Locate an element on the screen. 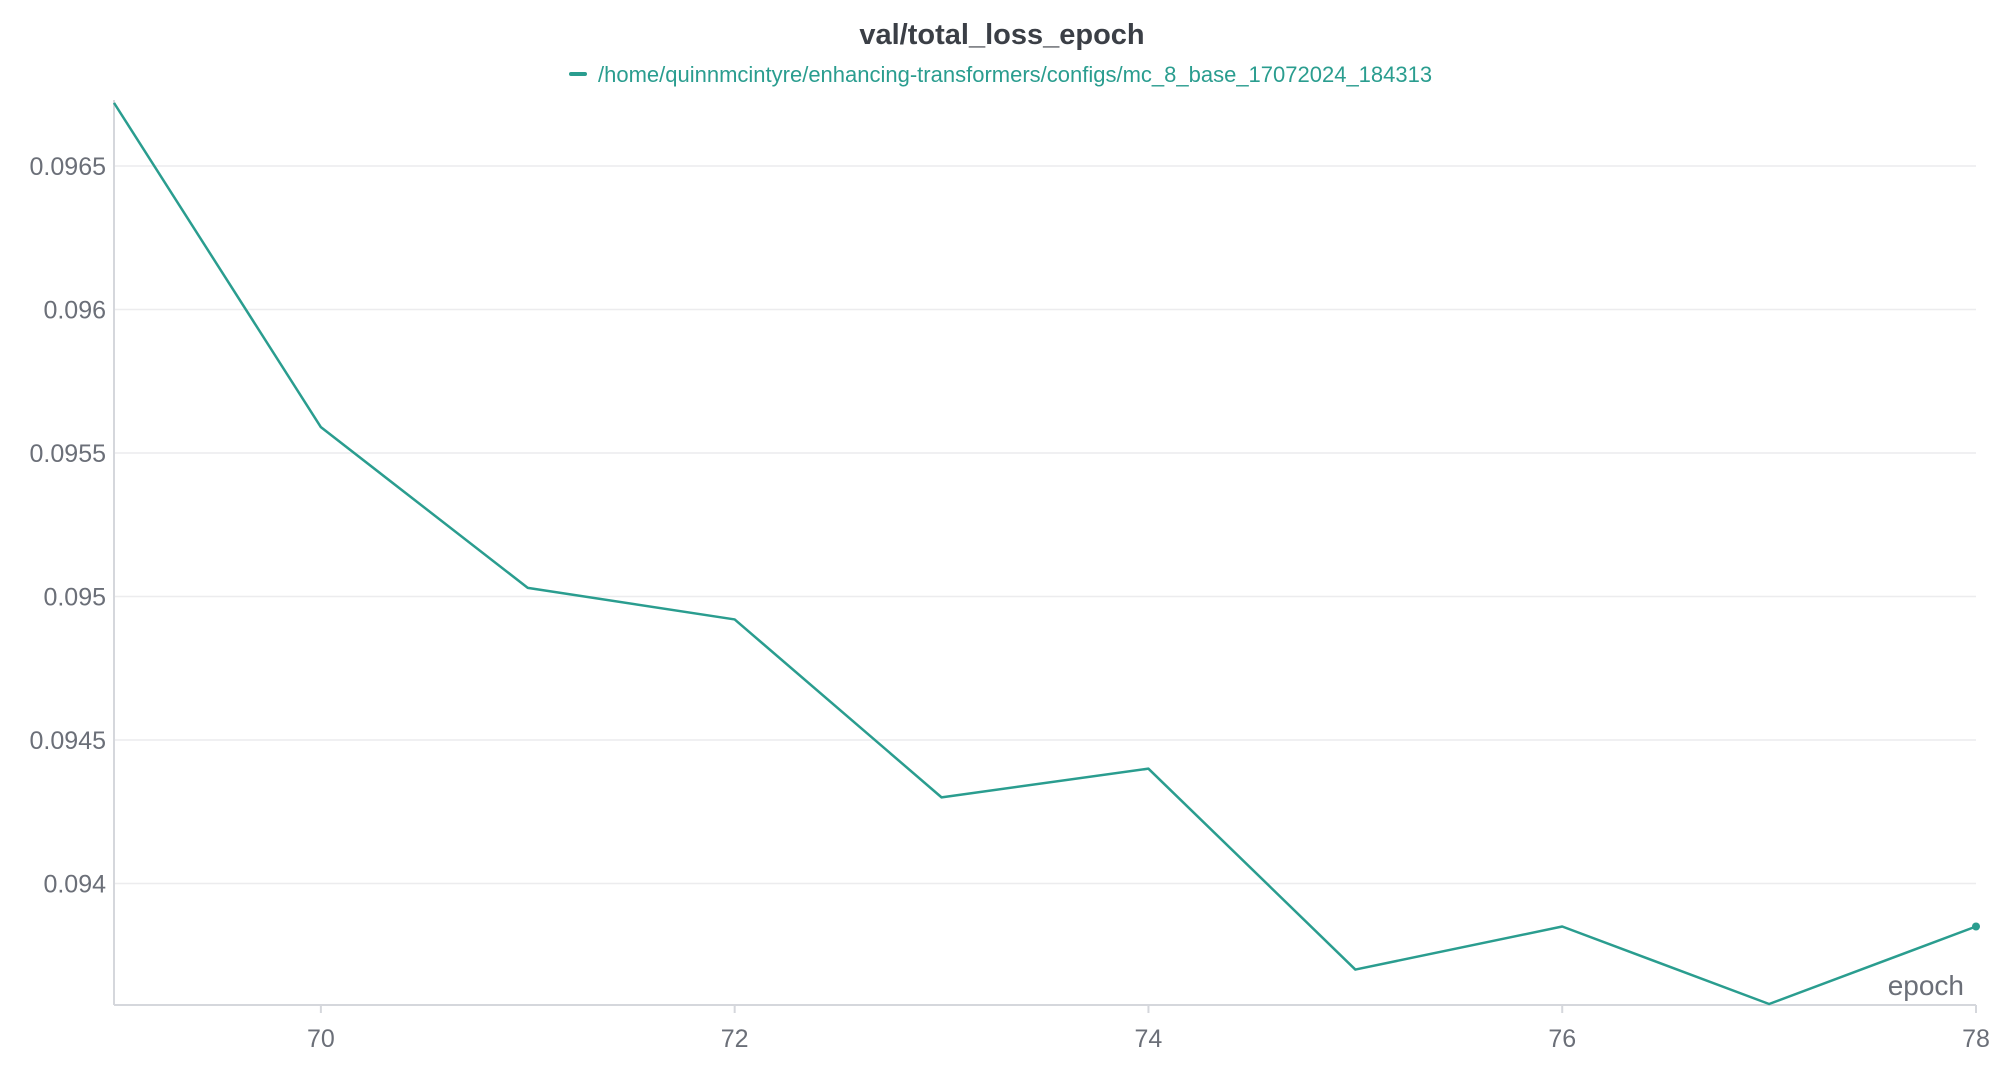 The image size is (1999, 1071). x-tick-label: 76 is located at coordinates (1562, 1039).